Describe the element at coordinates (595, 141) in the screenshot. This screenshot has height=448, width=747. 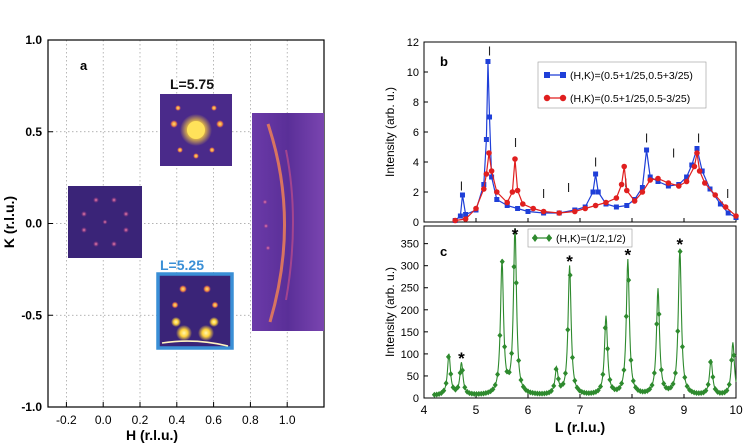
I see `panel-b-series` at that location.